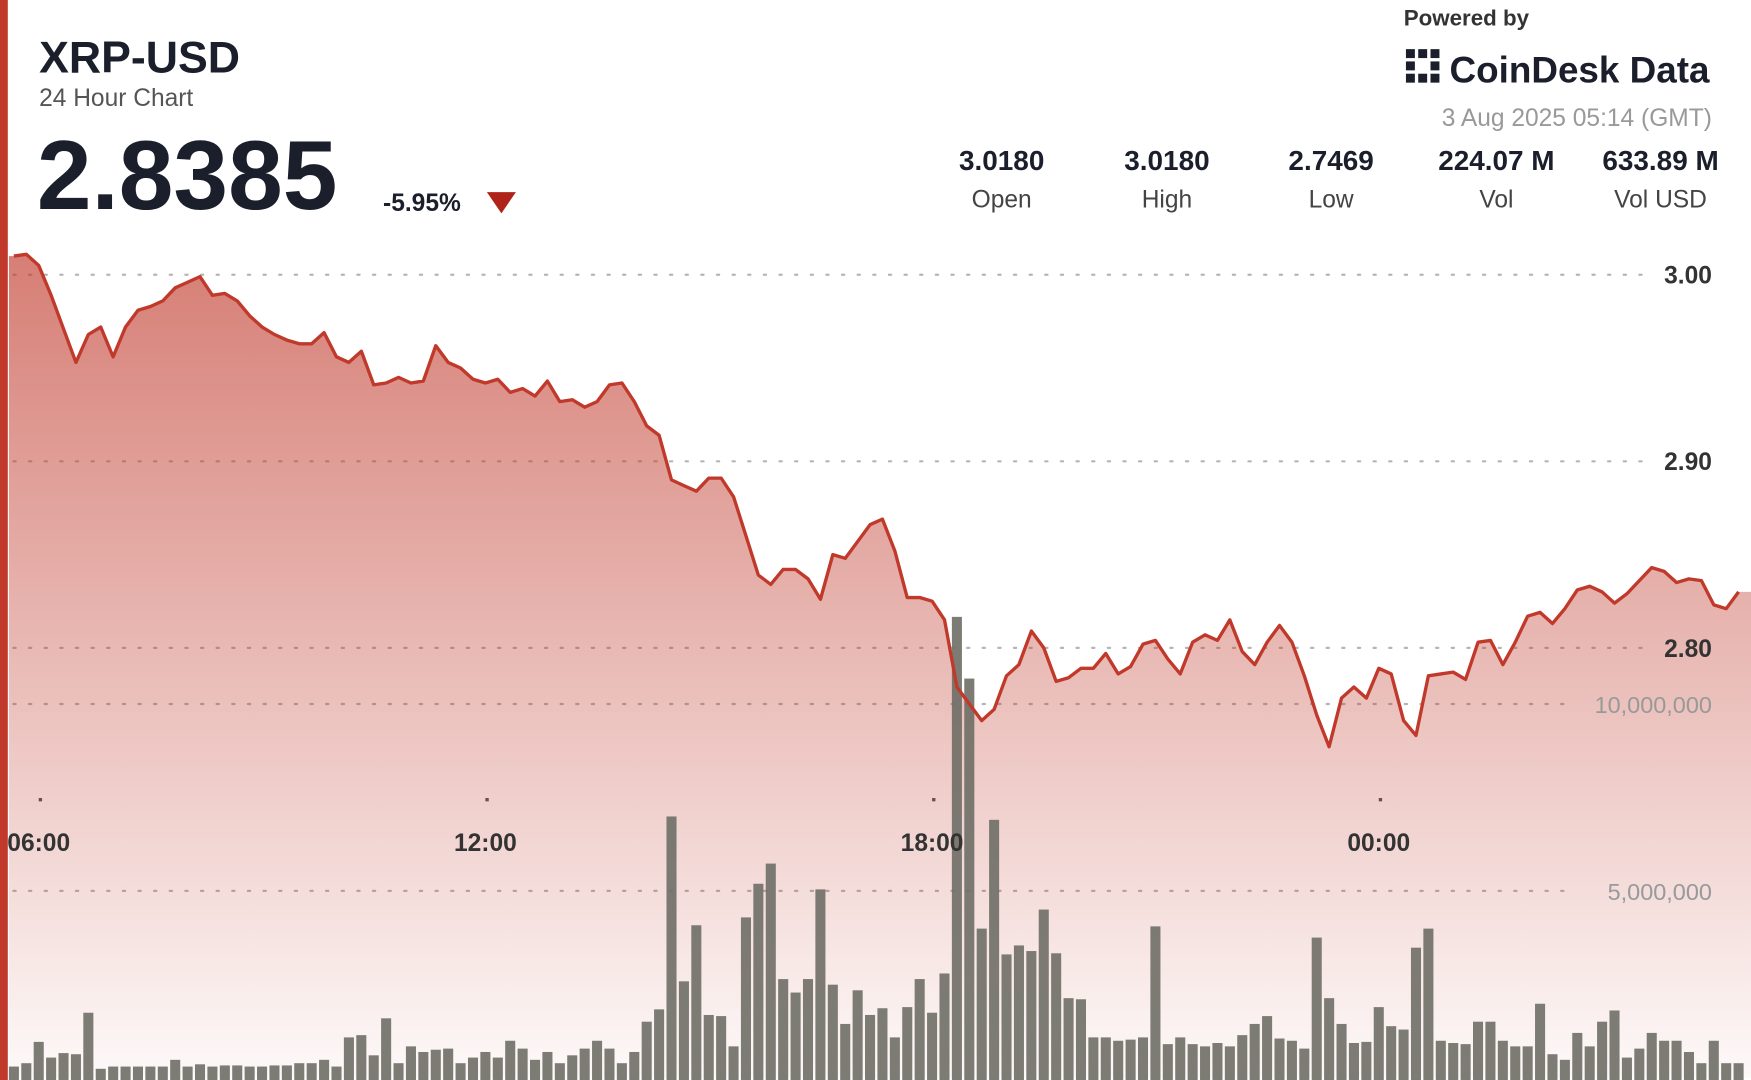 The height and width of the screenshot is (1080, 1751). I want to click on stat-label: Low, so click(1331, 200).